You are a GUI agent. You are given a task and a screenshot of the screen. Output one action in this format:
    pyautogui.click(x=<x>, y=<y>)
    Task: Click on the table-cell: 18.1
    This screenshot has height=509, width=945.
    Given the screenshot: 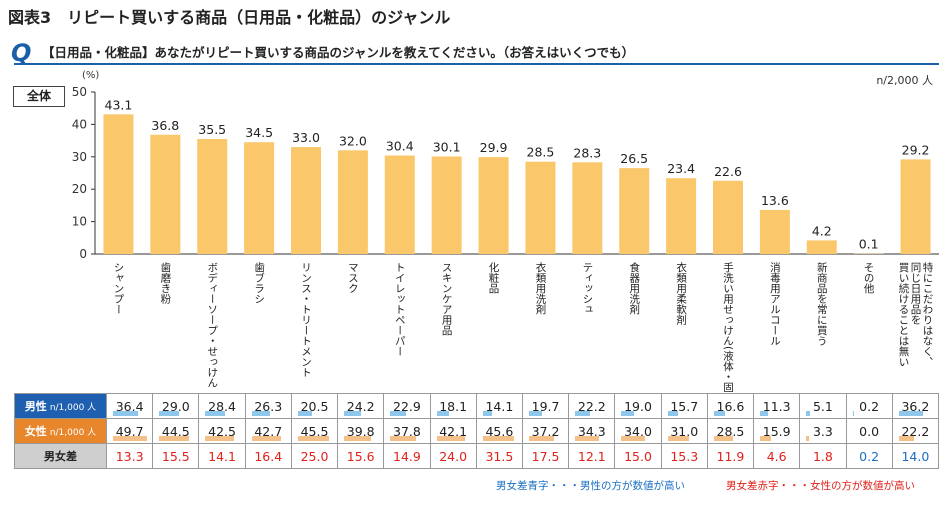 What is the action you would take?
    pyautogui.click(x=453, y=406)
    